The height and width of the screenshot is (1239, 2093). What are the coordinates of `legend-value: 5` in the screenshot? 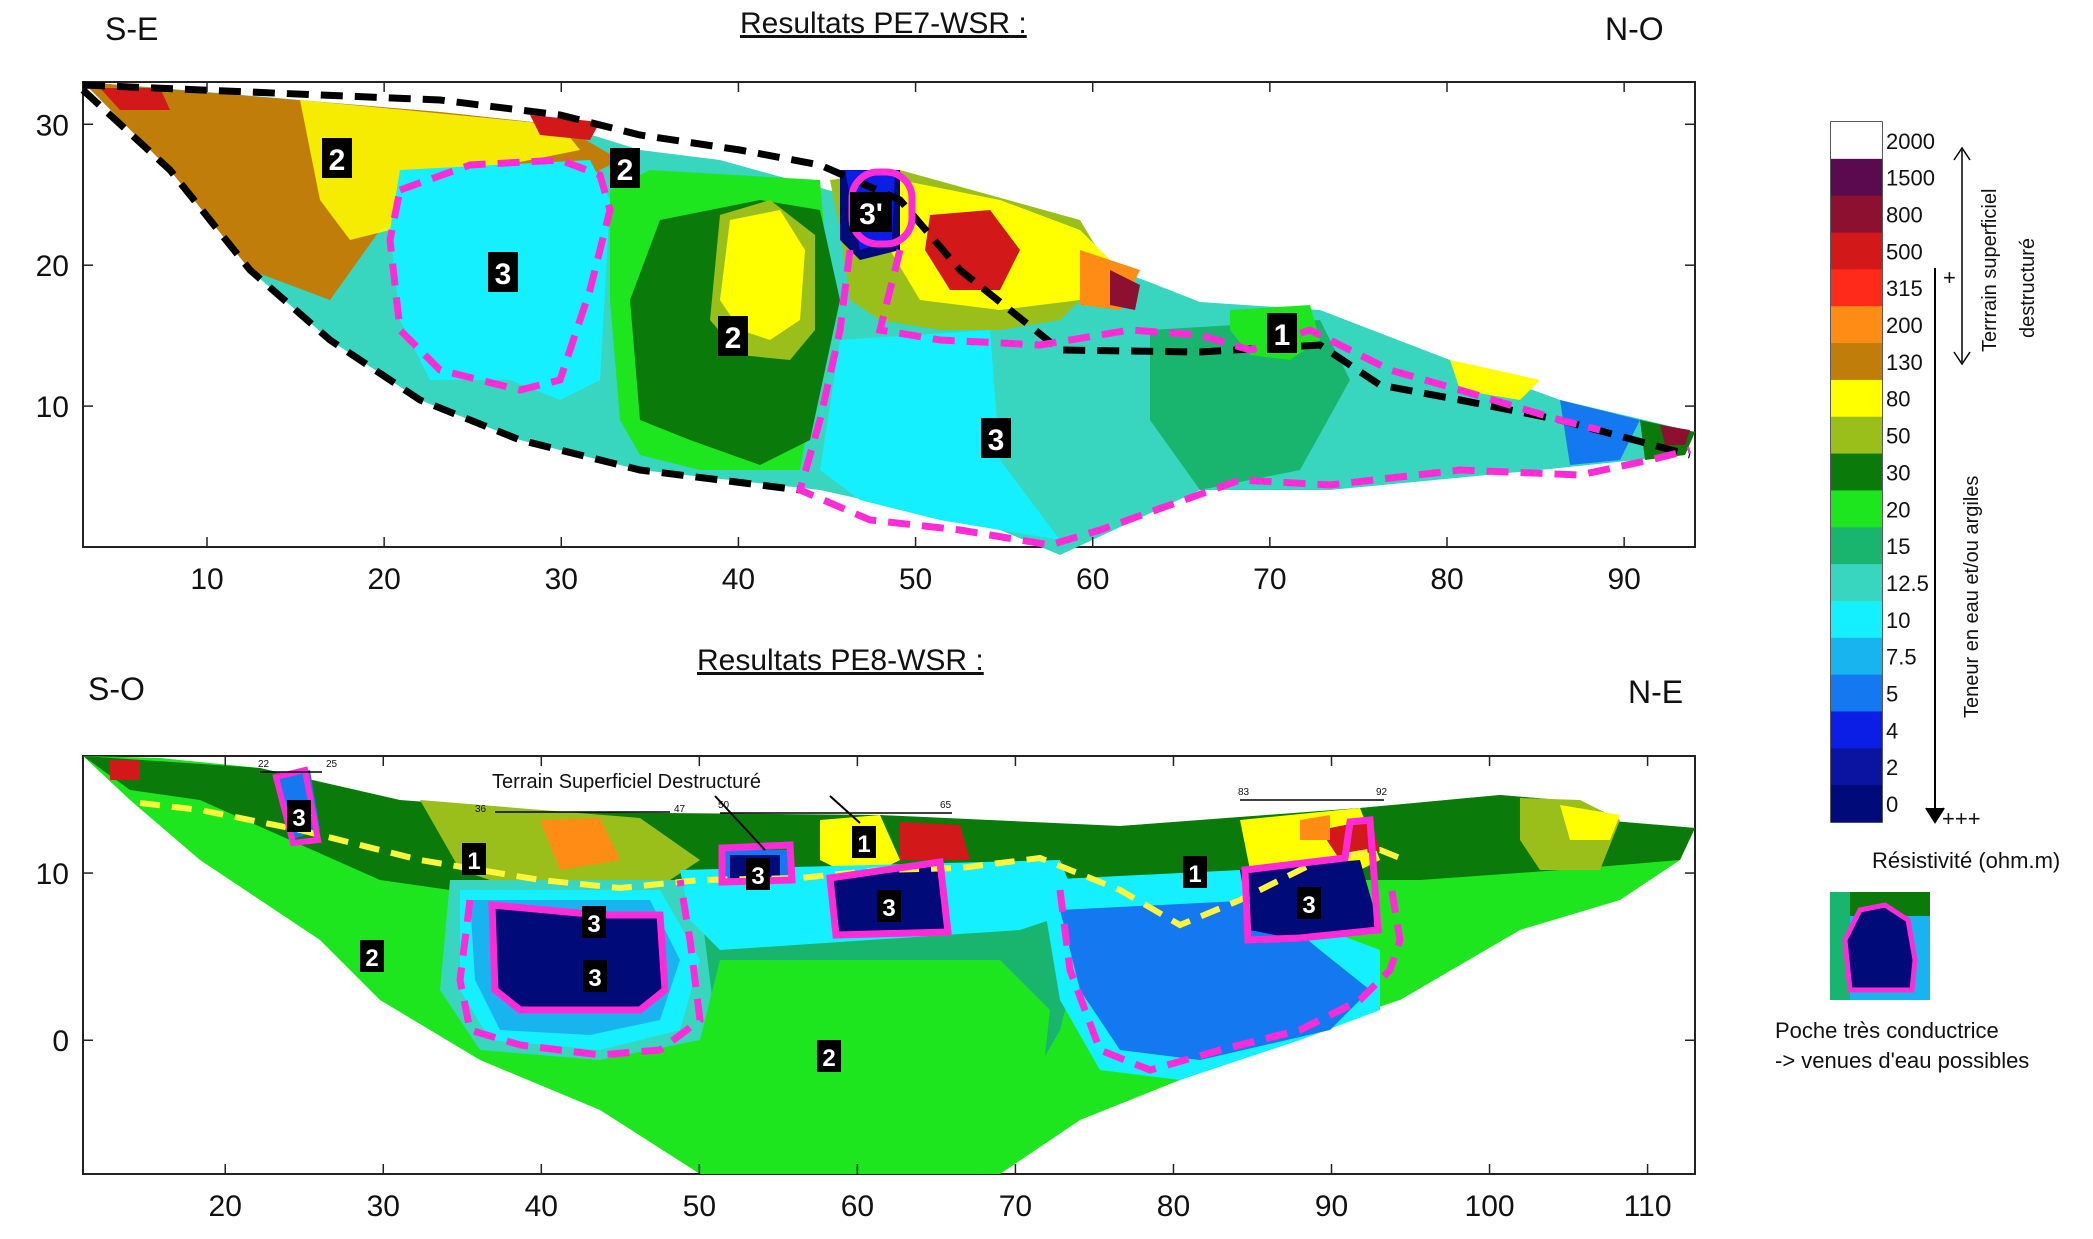 It's located at (1892, 693).